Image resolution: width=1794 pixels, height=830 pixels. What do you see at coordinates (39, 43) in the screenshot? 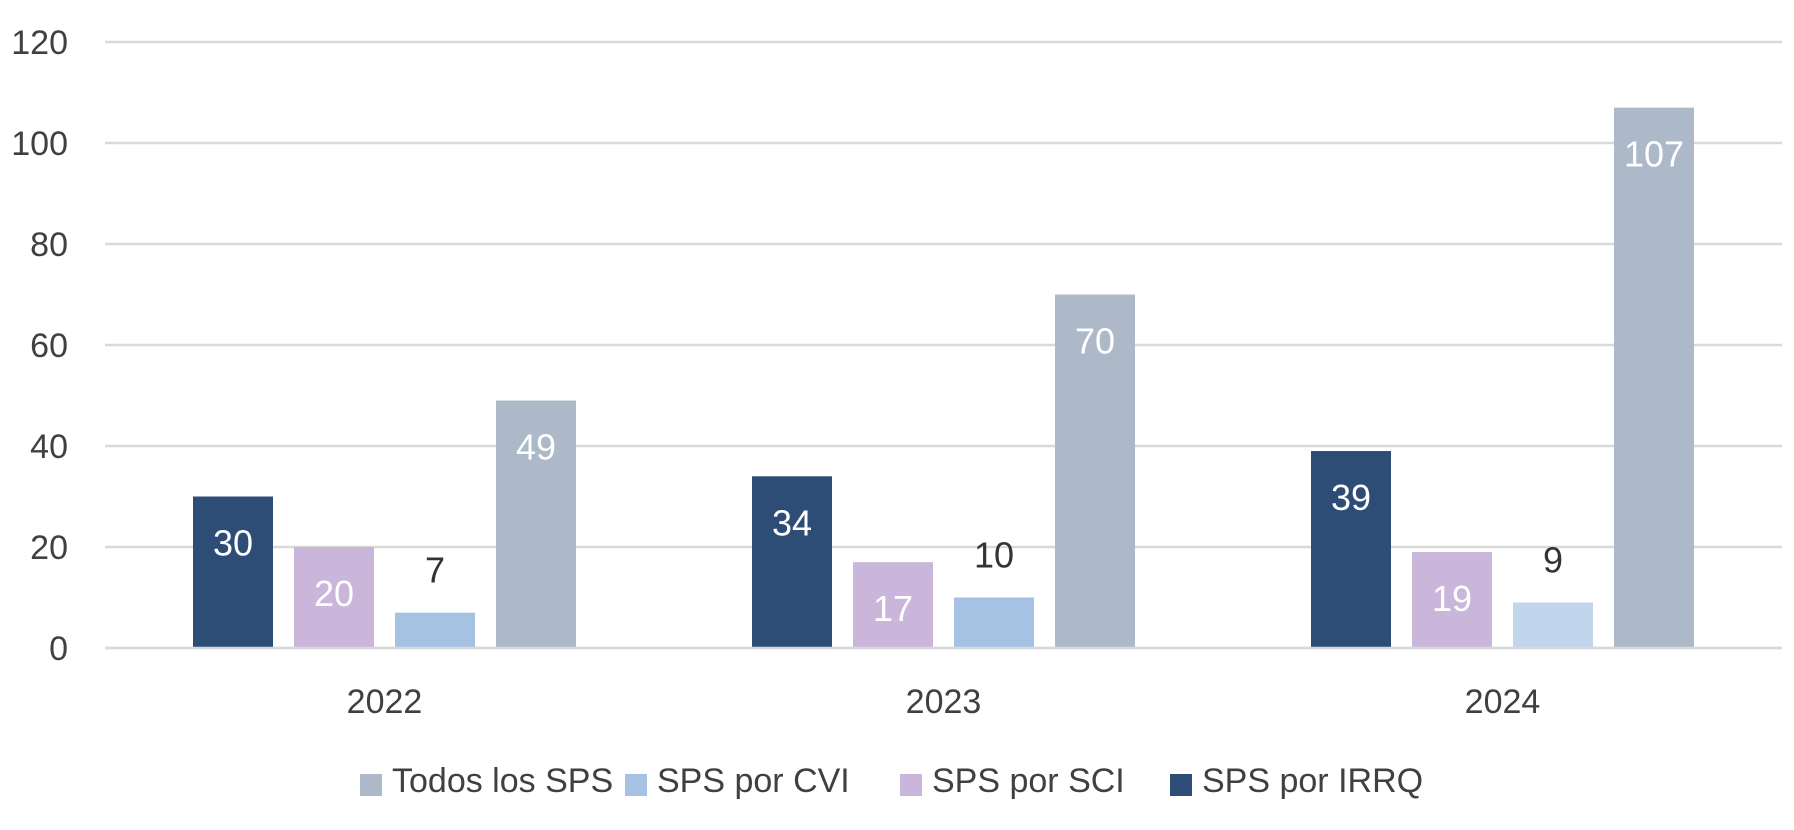
I see `y-tick-label: 120` at bounding box center [39, 43].